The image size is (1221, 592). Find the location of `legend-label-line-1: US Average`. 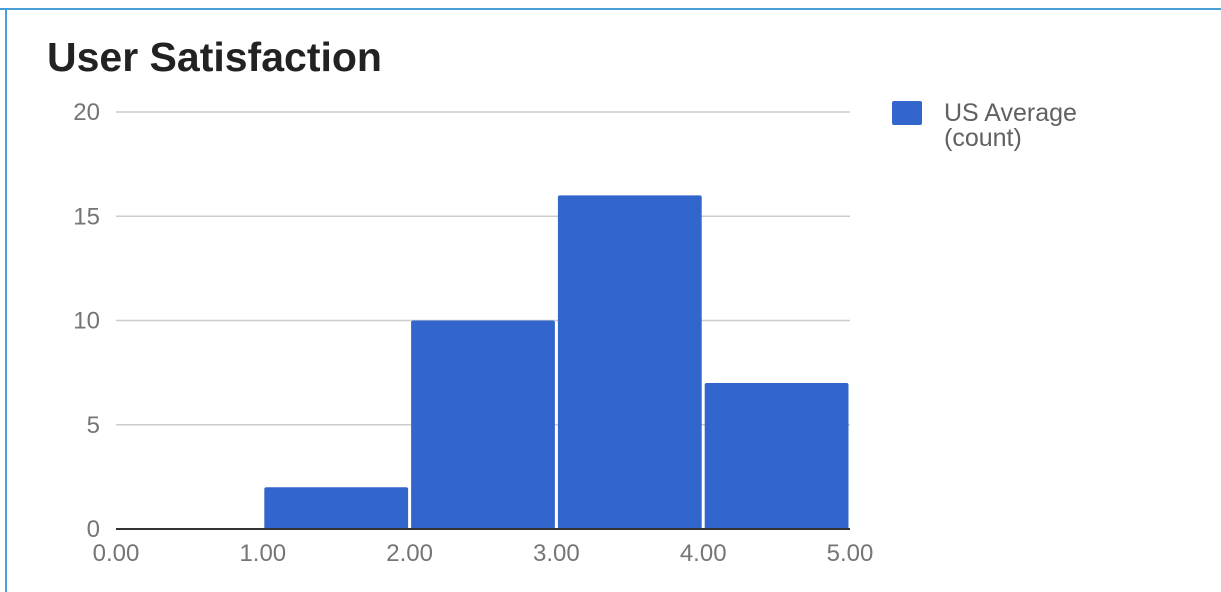

legend-label-line-1: US Average is located at coordinates (1010, 113).